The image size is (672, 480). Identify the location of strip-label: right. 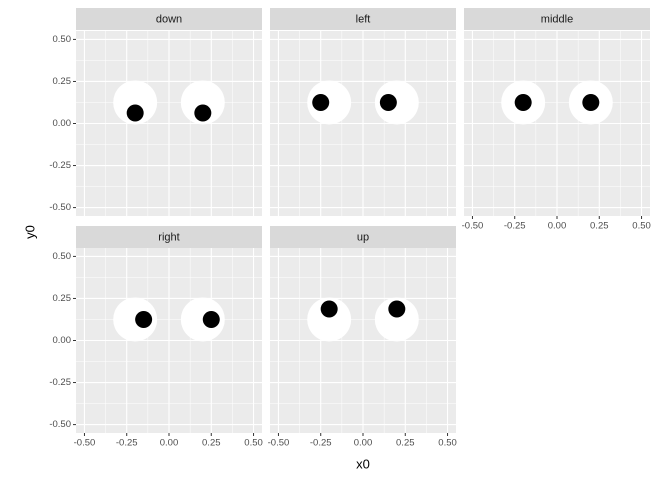
(168, 237).